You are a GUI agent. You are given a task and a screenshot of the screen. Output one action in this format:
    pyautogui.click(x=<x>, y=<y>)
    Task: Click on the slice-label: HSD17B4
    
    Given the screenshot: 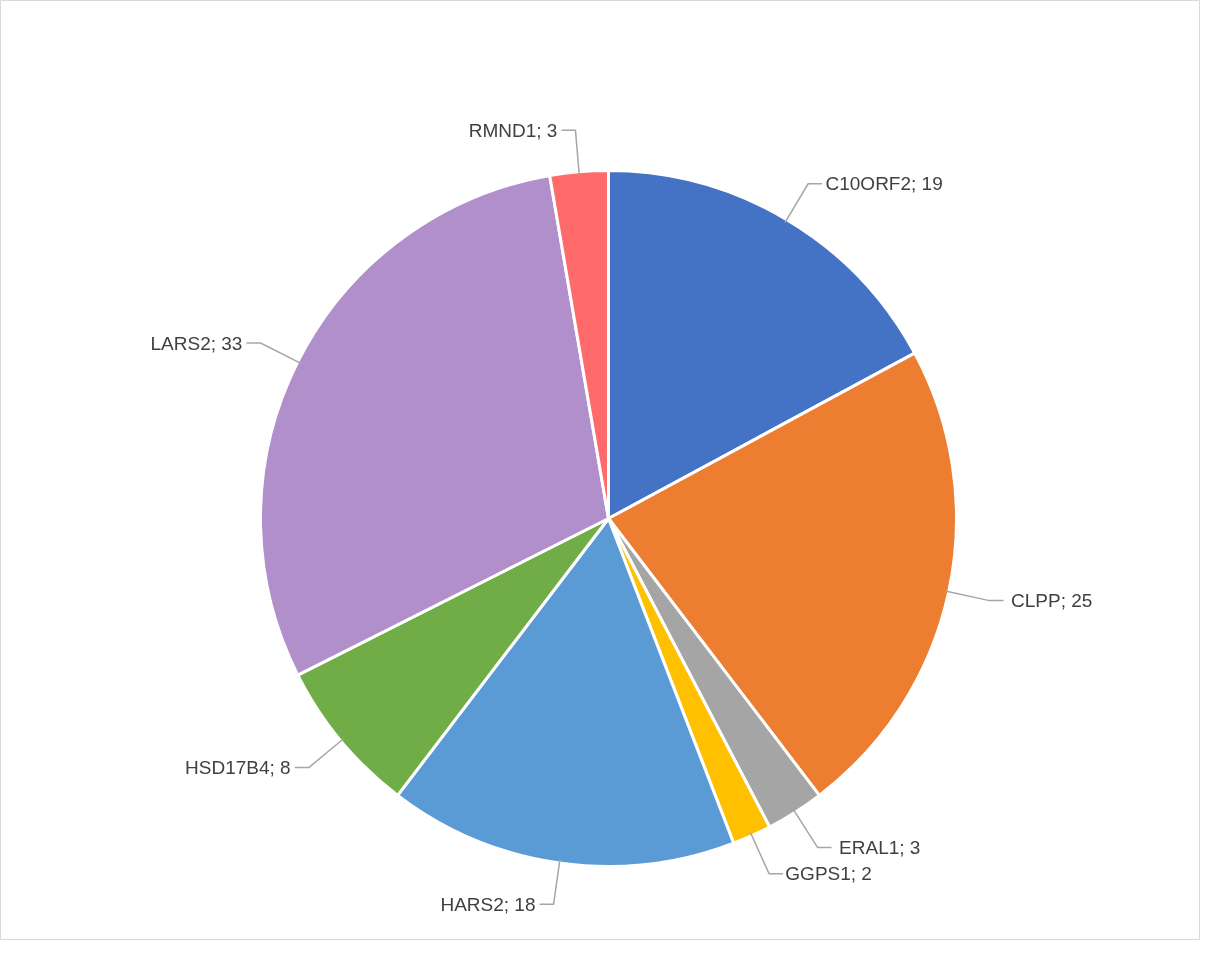 What is the action you would take?
    pyautogui.click(x=227, y=768)
    